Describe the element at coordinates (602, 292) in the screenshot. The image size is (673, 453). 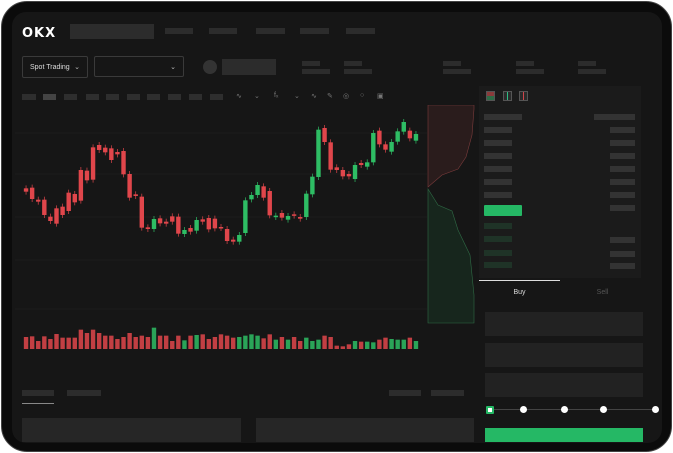
I see `sell-tab: Sell` at that location.